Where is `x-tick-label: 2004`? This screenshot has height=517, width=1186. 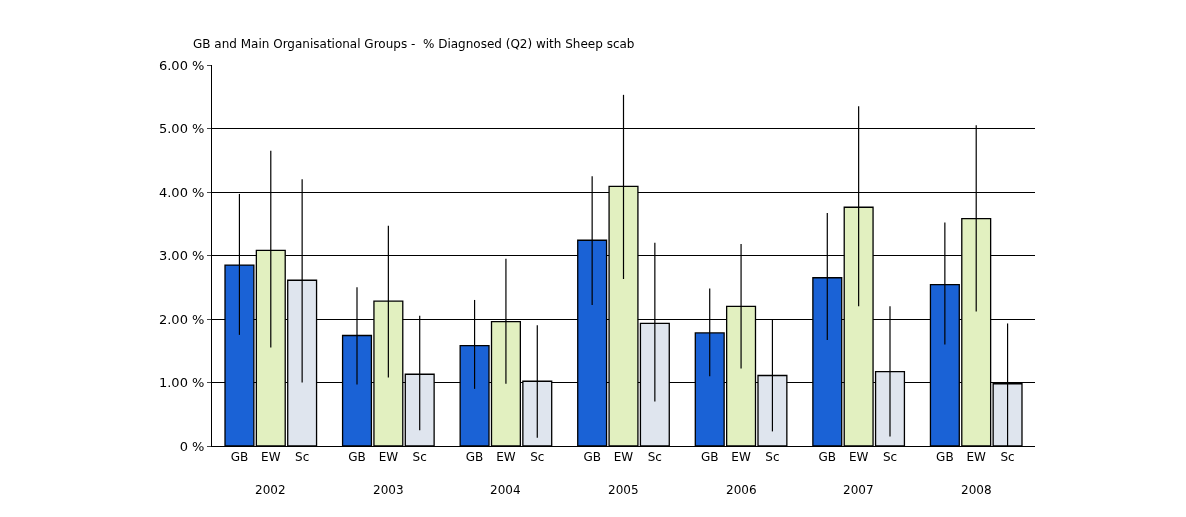
x-tick-label: 2004 is located at coordinates (505, 490).